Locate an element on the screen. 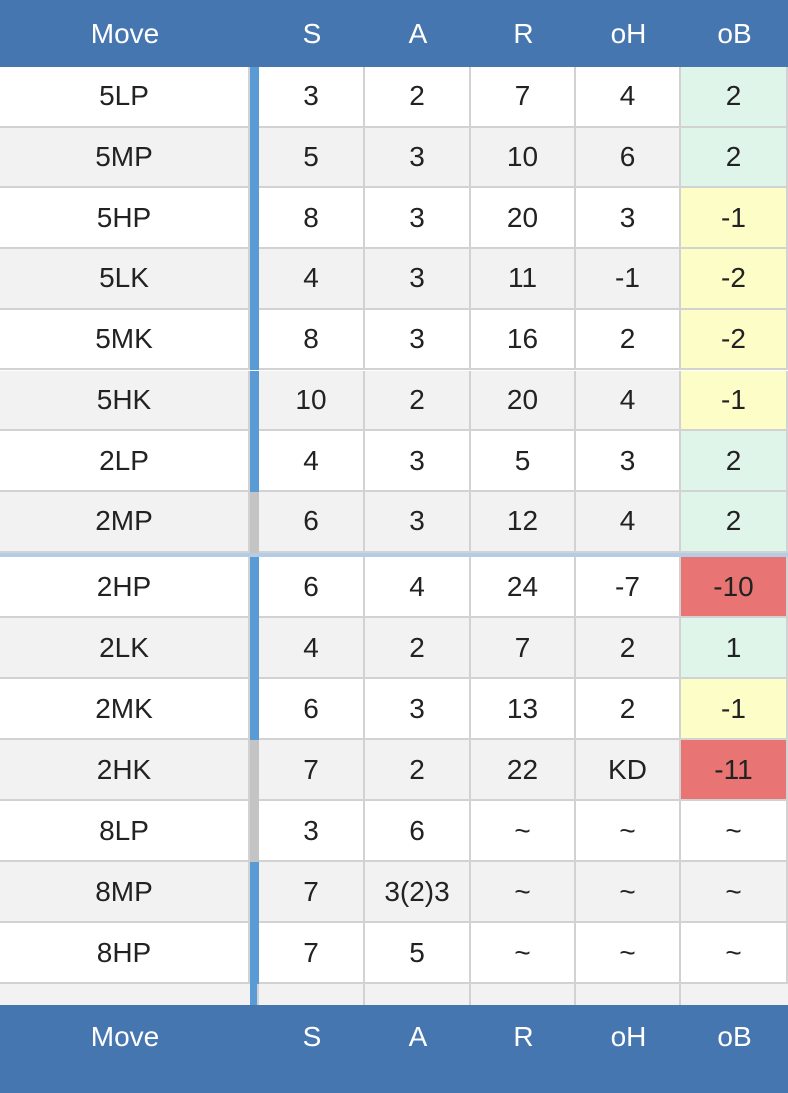  table-row: 8HP 7 5 ~ ~ ~ is located at coordinates (394, 953).